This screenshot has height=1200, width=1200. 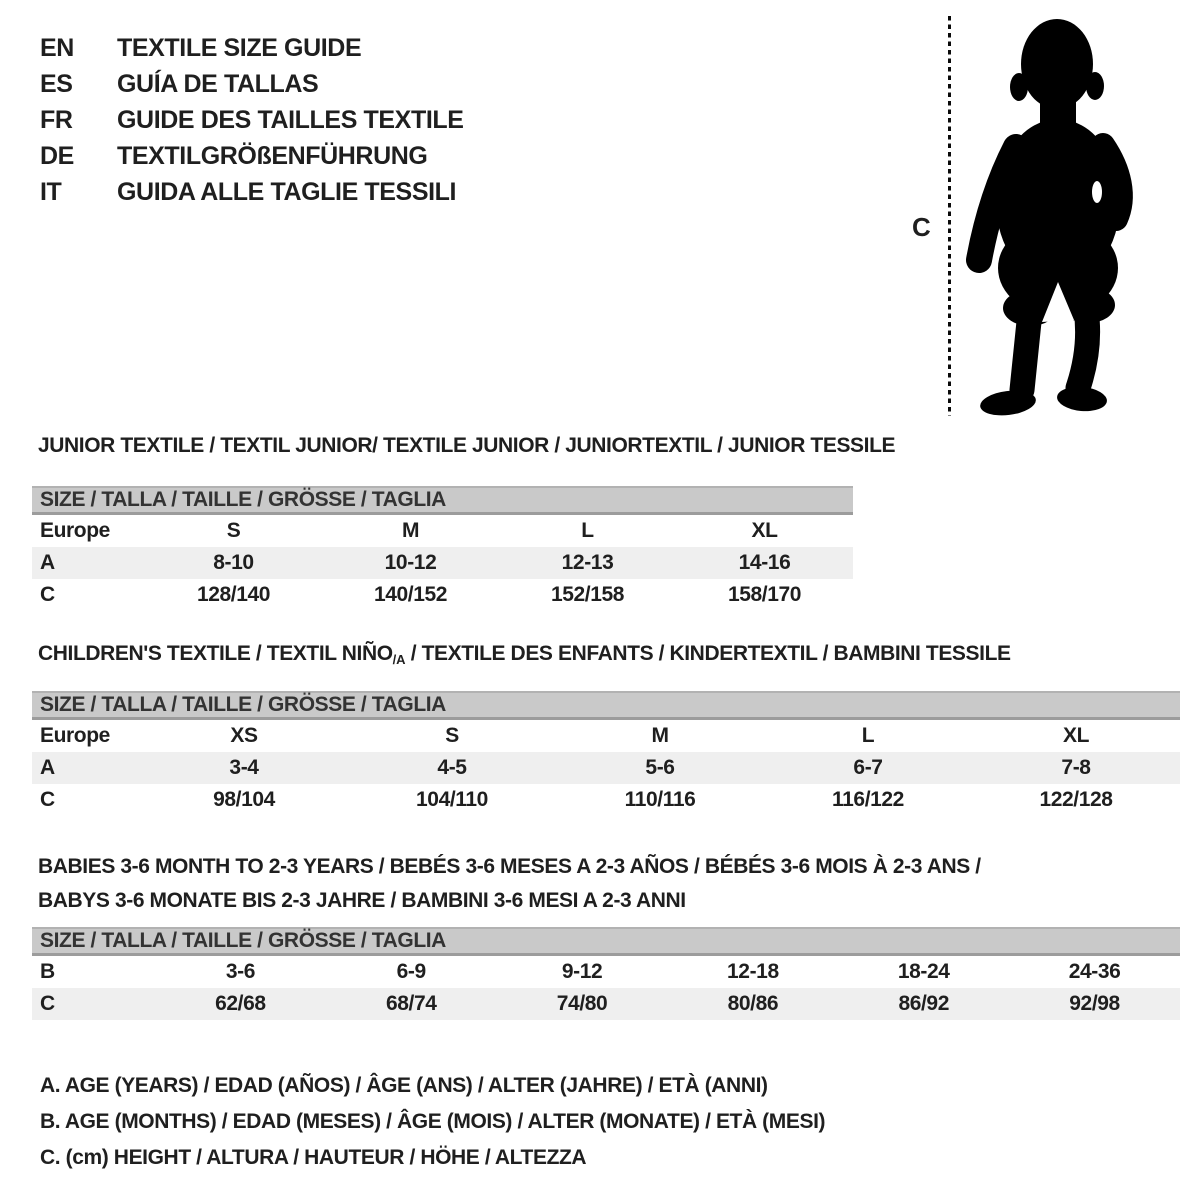 I want to click on table-row: A 3-4 4-5 5-6 6-7 7-8, so click(x=606, y=768).